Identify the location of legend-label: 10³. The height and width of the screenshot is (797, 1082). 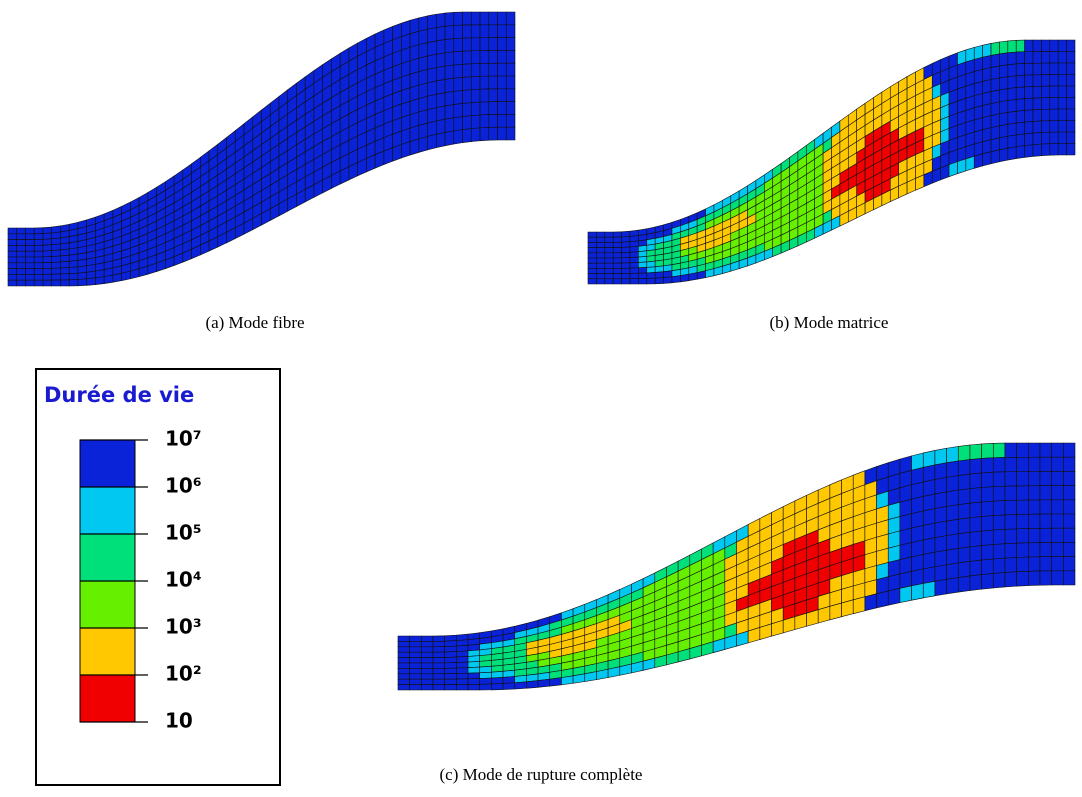
(183, 627).